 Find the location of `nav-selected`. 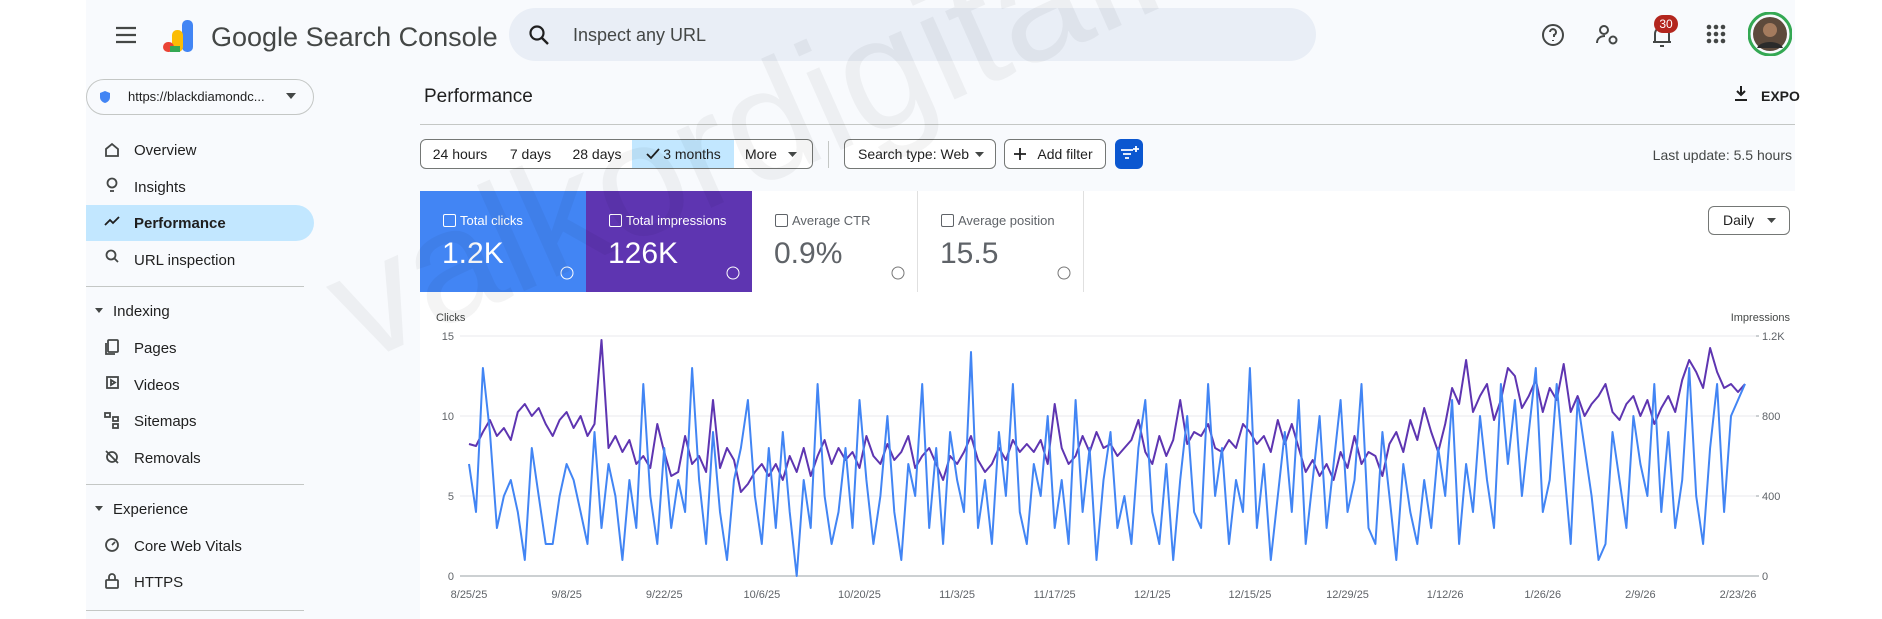

nav-selected is located at coordinates (200, 223).